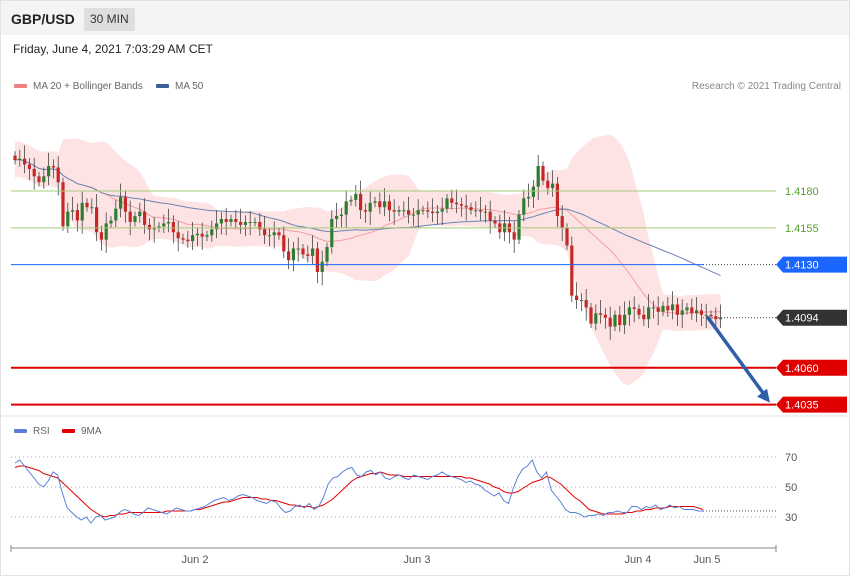 Image resolution: width=850 pixels, height=576 pixels. I want to click on ma9-swatch, so click(68, 431).